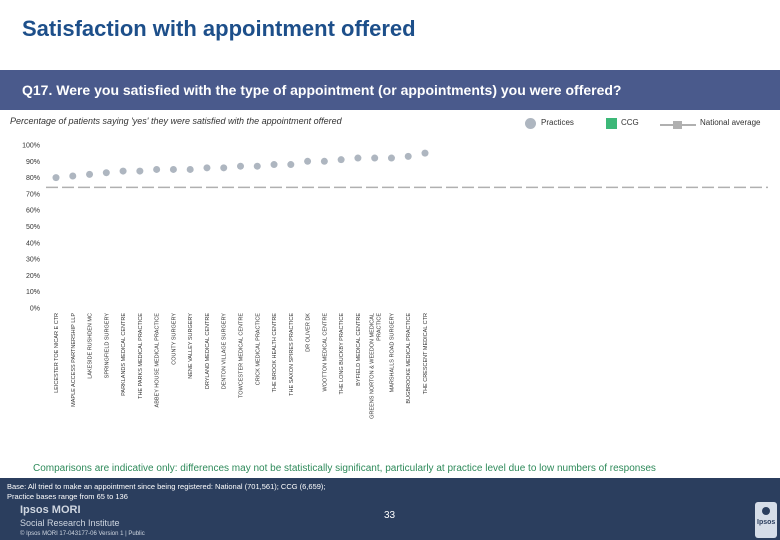 The height and width of the screenshot is (540, 780). I want to click on brand-name: Ipsos MORI, so click(50, 510).